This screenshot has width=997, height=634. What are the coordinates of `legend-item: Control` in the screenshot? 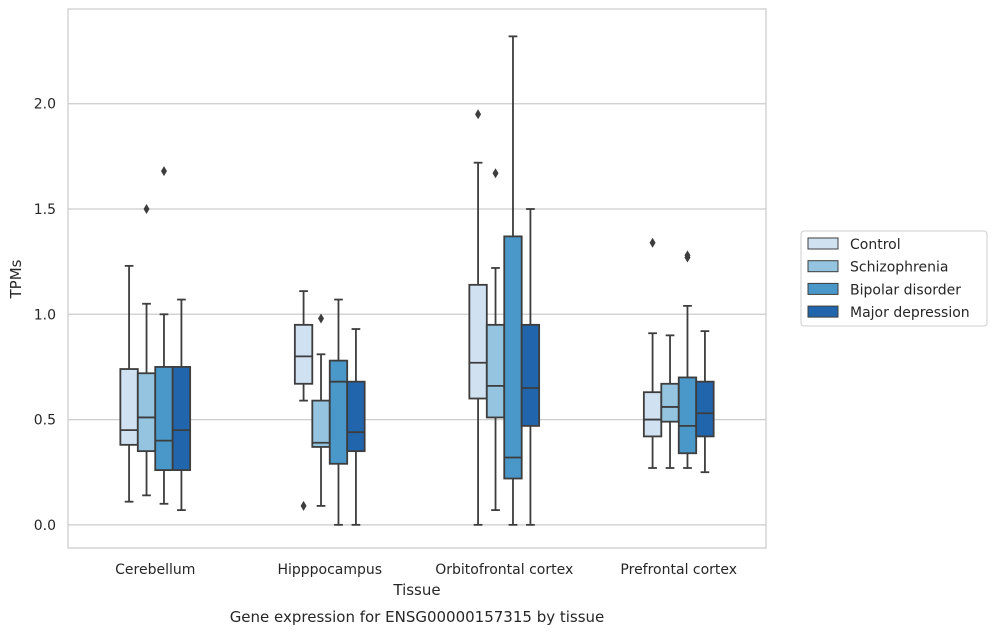 It's located at (854, 245).